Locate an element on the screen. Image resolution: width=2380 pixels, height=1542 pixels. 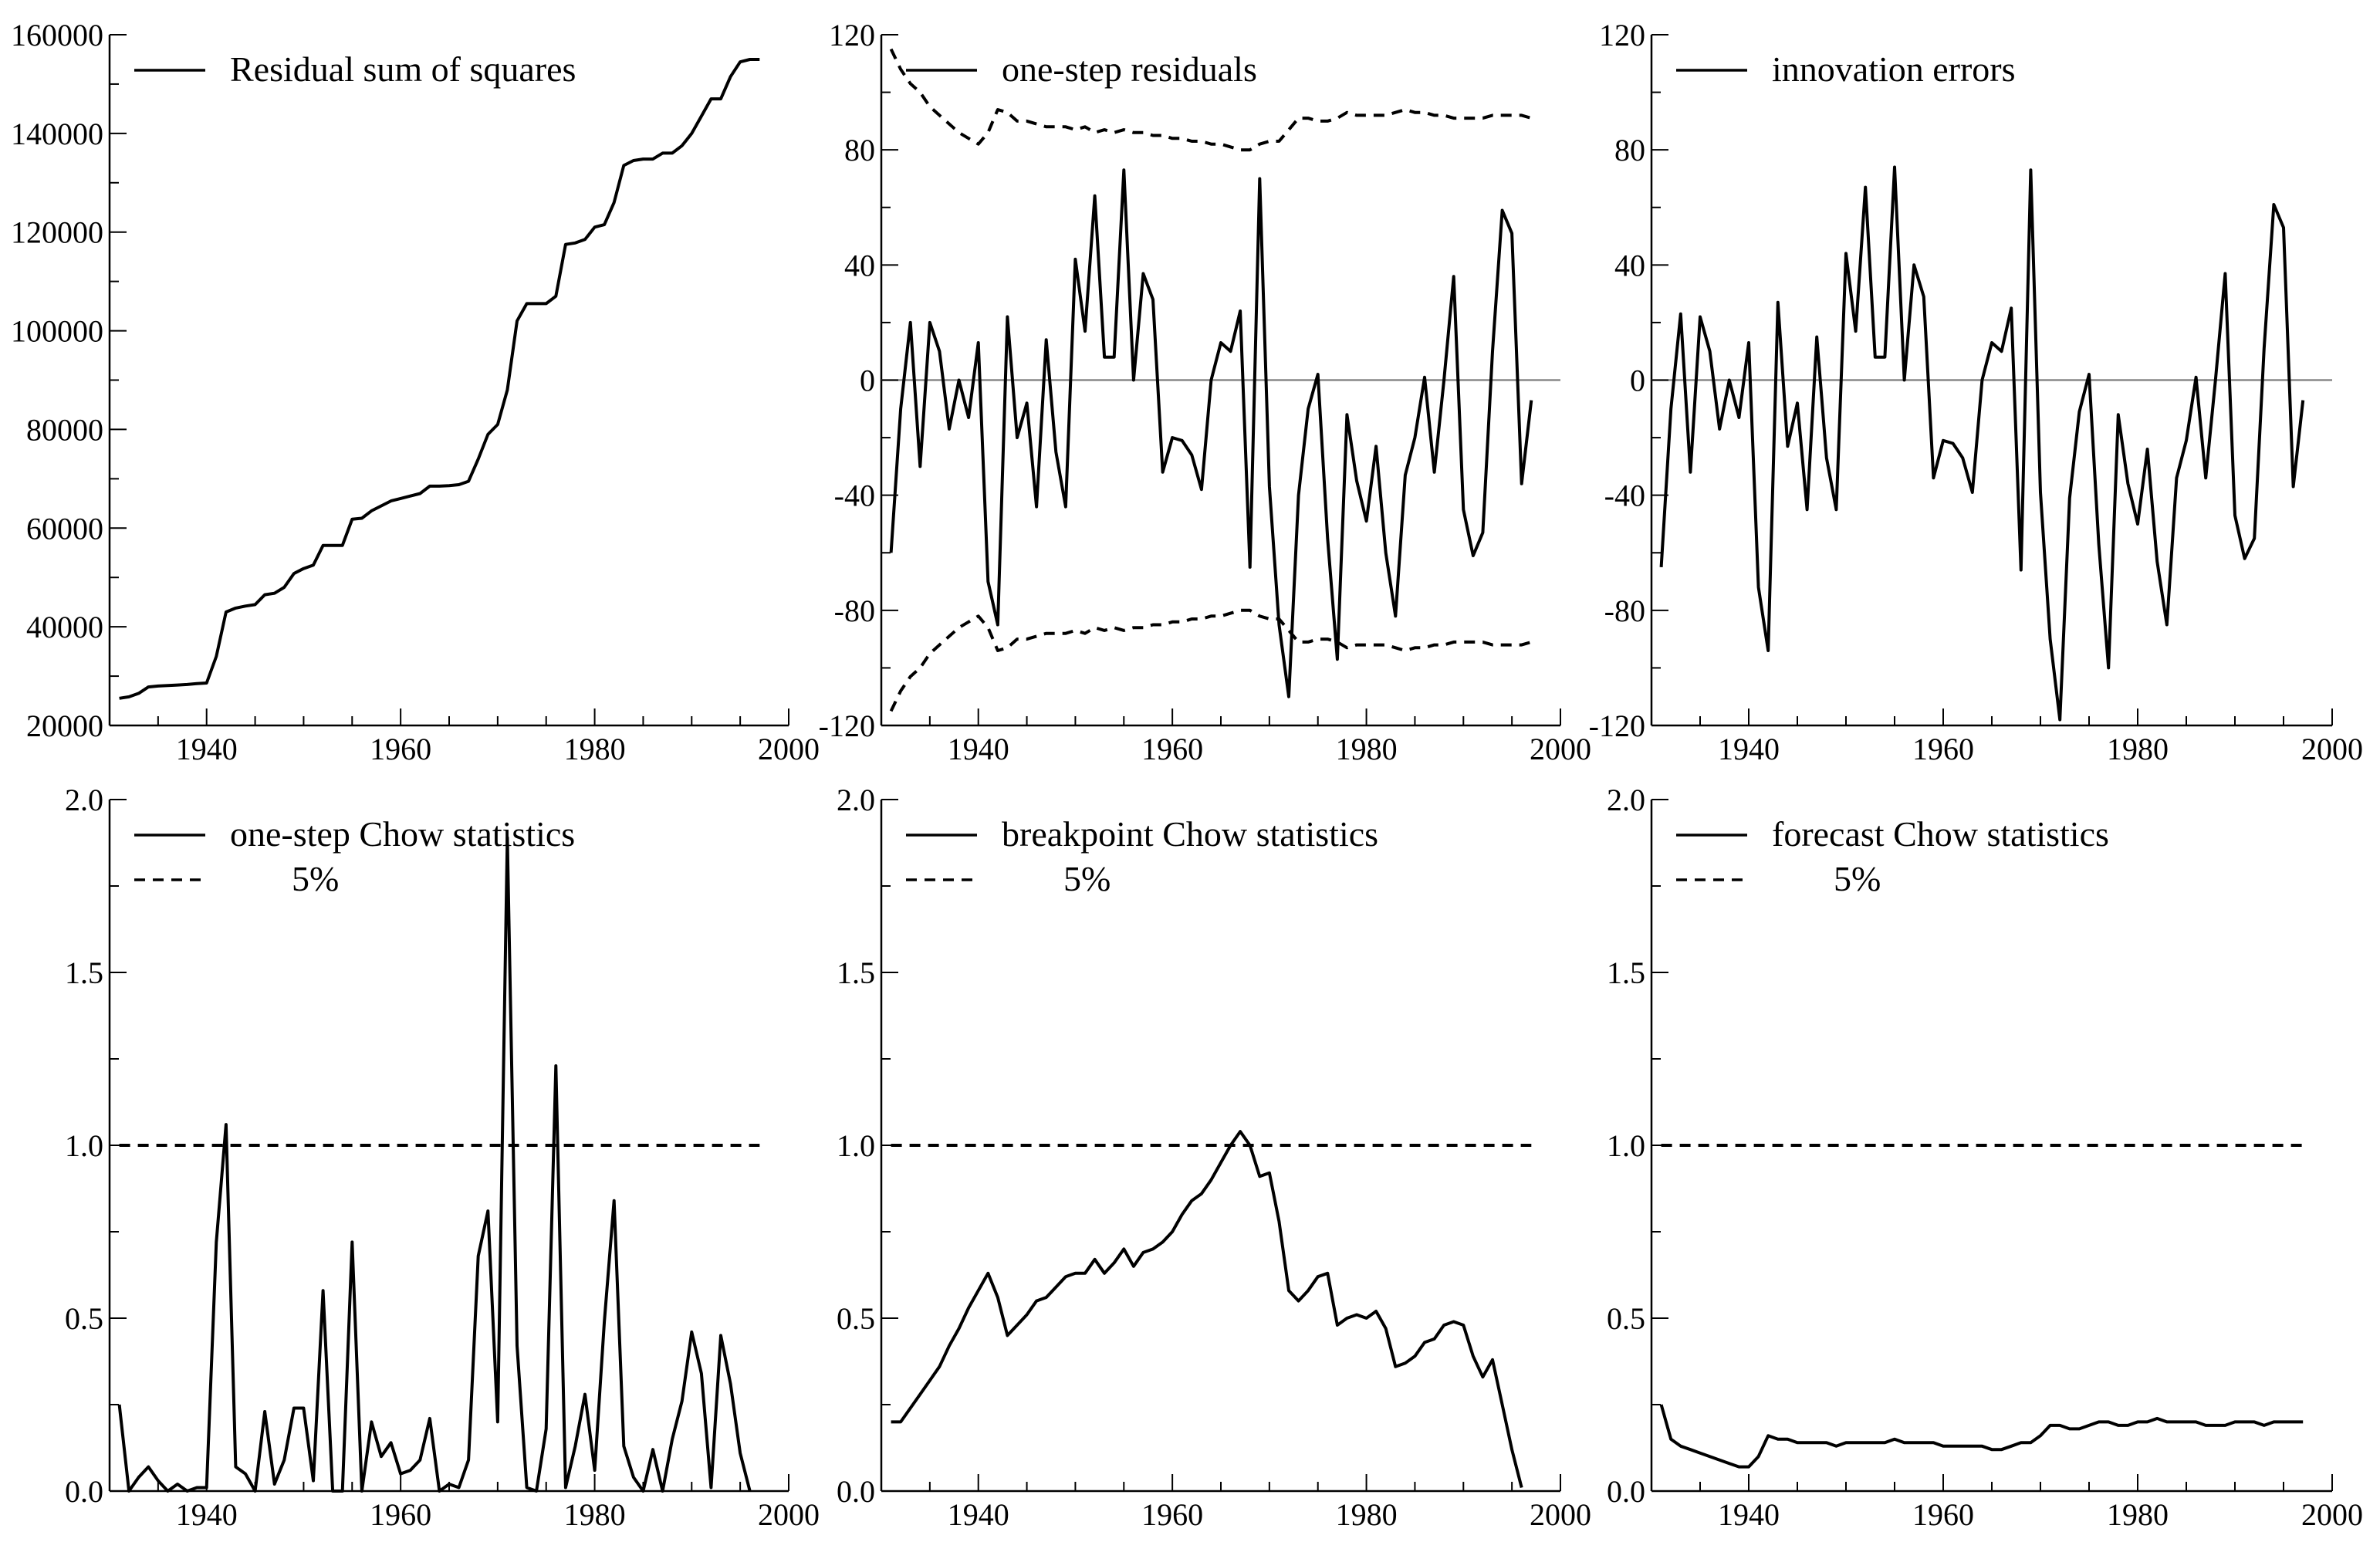
legend-label: innovation errors is located at coordinates (1894, 69).